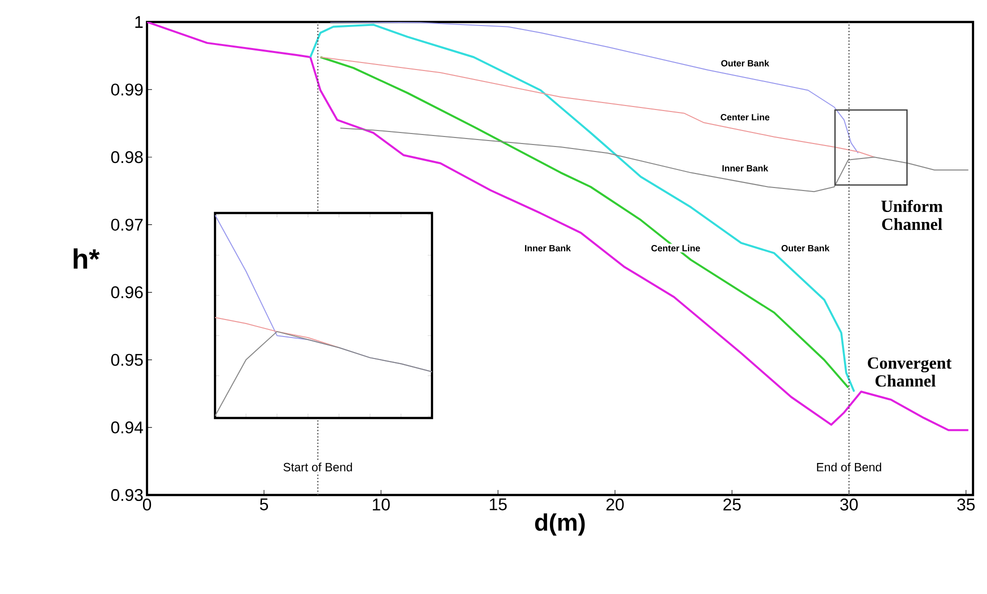 The image size is (987, 594). I want to click on y-tick-label: 0.96, so click(127, 292).